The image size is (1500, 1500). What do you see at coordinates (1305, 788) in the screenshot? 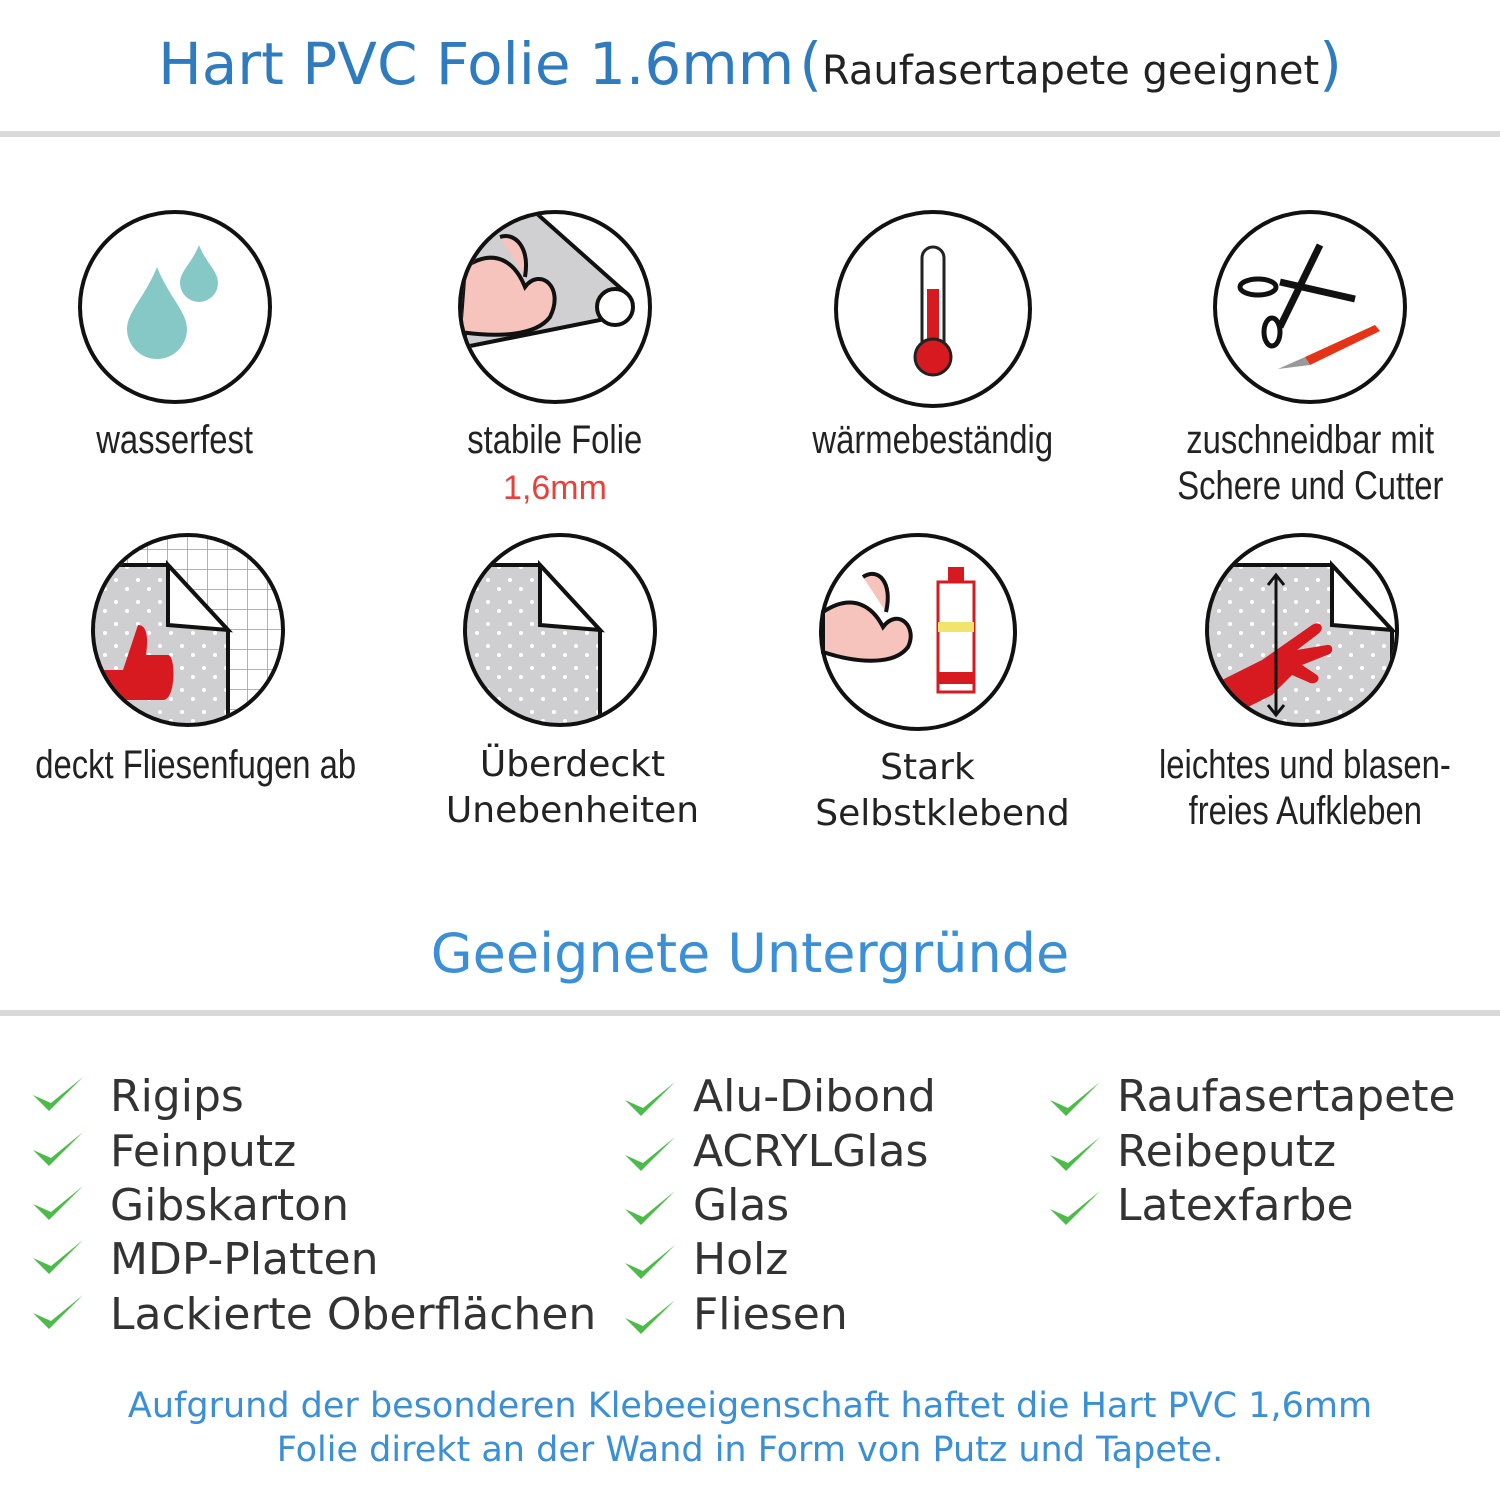
I see `feature-label-aufkleben: leichtes und blasen-freies Aufkleben` at bounding box center [1305, 788].